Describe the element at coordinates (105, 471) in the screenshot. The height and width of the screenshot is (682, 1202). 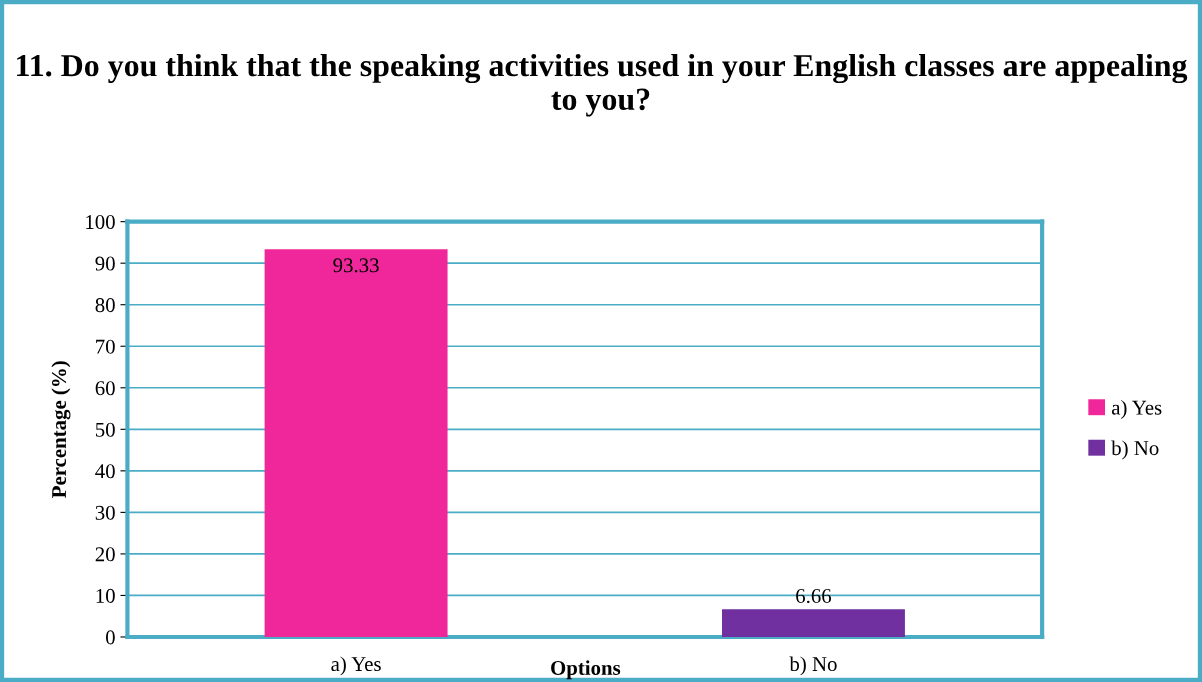
I see `y-tick-label: 40` at that location.